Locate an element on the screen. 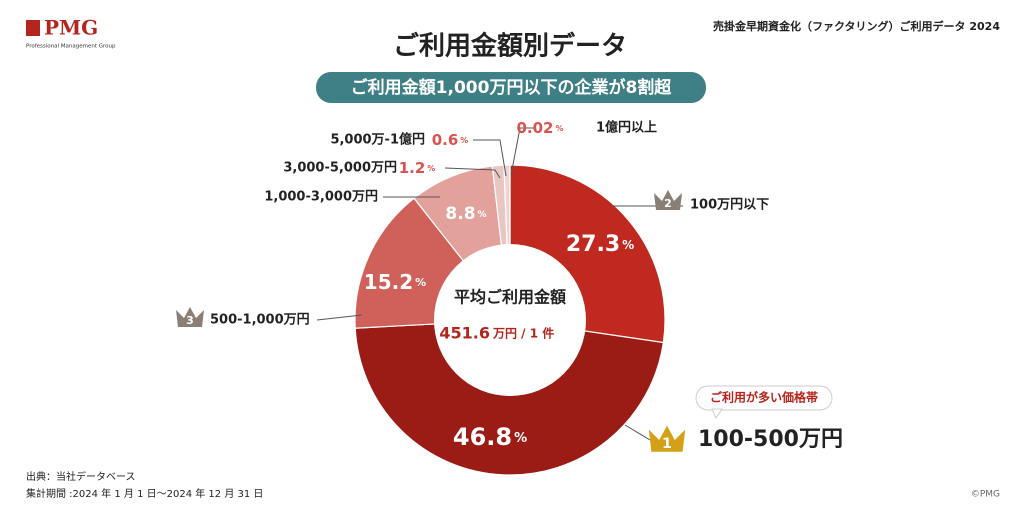 Image resolution: width=1024 pixels, height=515 pixels. value-label: 27.3% is located at coordinates (600, 244).